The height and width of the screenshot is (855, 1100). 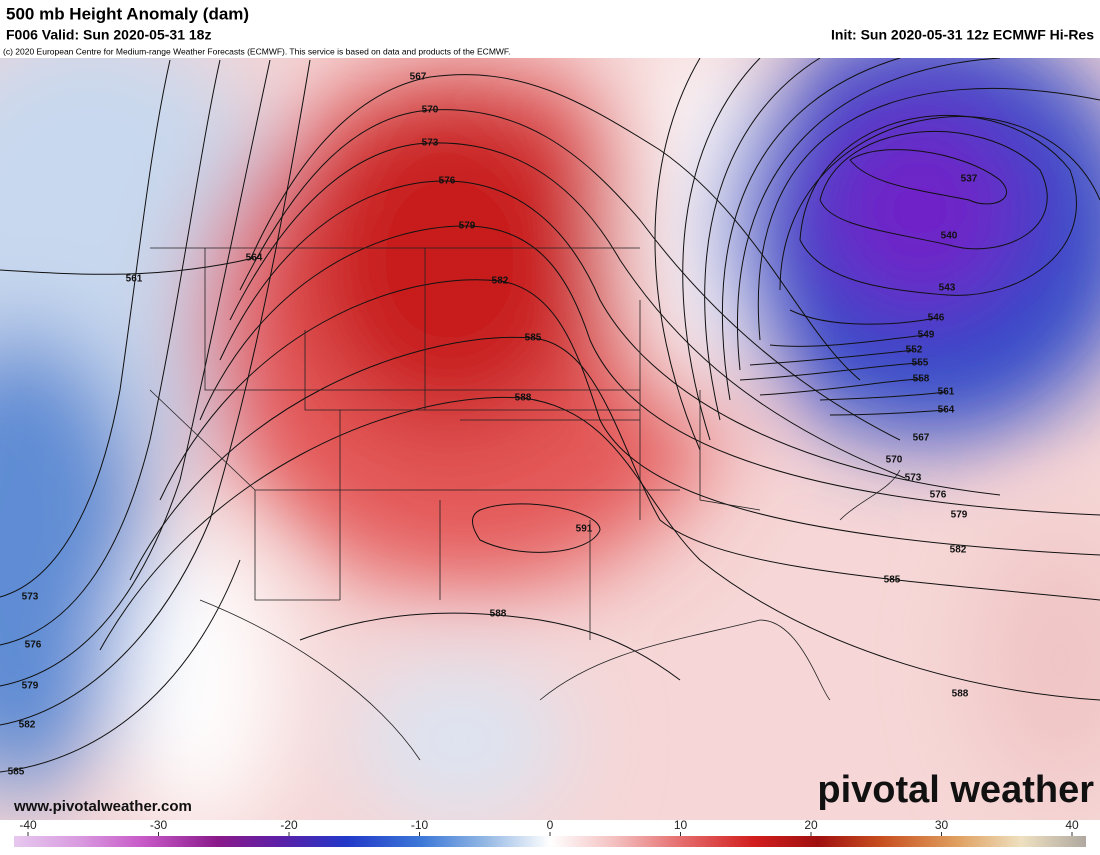 I want to click on contour-label: 540, so click(x=949, y=236).